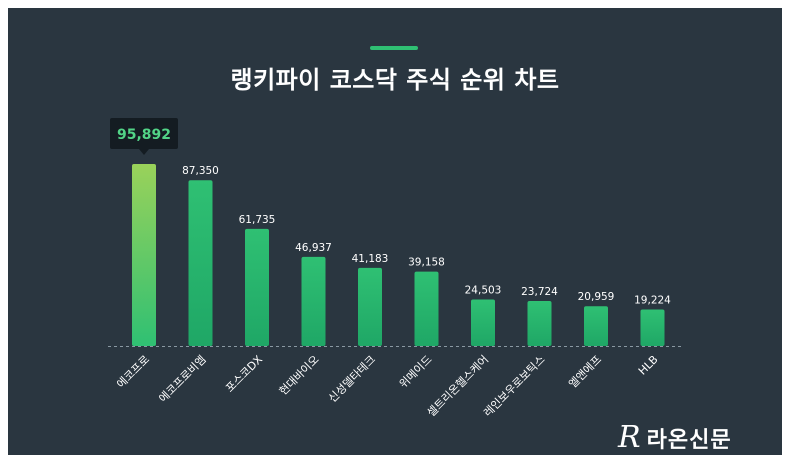 The width and height of the screenshot is (790, 474). Describe the element at coordinates (483, 290) in the screenshot. I see `bar-value-label-6: 24,503` at that location.